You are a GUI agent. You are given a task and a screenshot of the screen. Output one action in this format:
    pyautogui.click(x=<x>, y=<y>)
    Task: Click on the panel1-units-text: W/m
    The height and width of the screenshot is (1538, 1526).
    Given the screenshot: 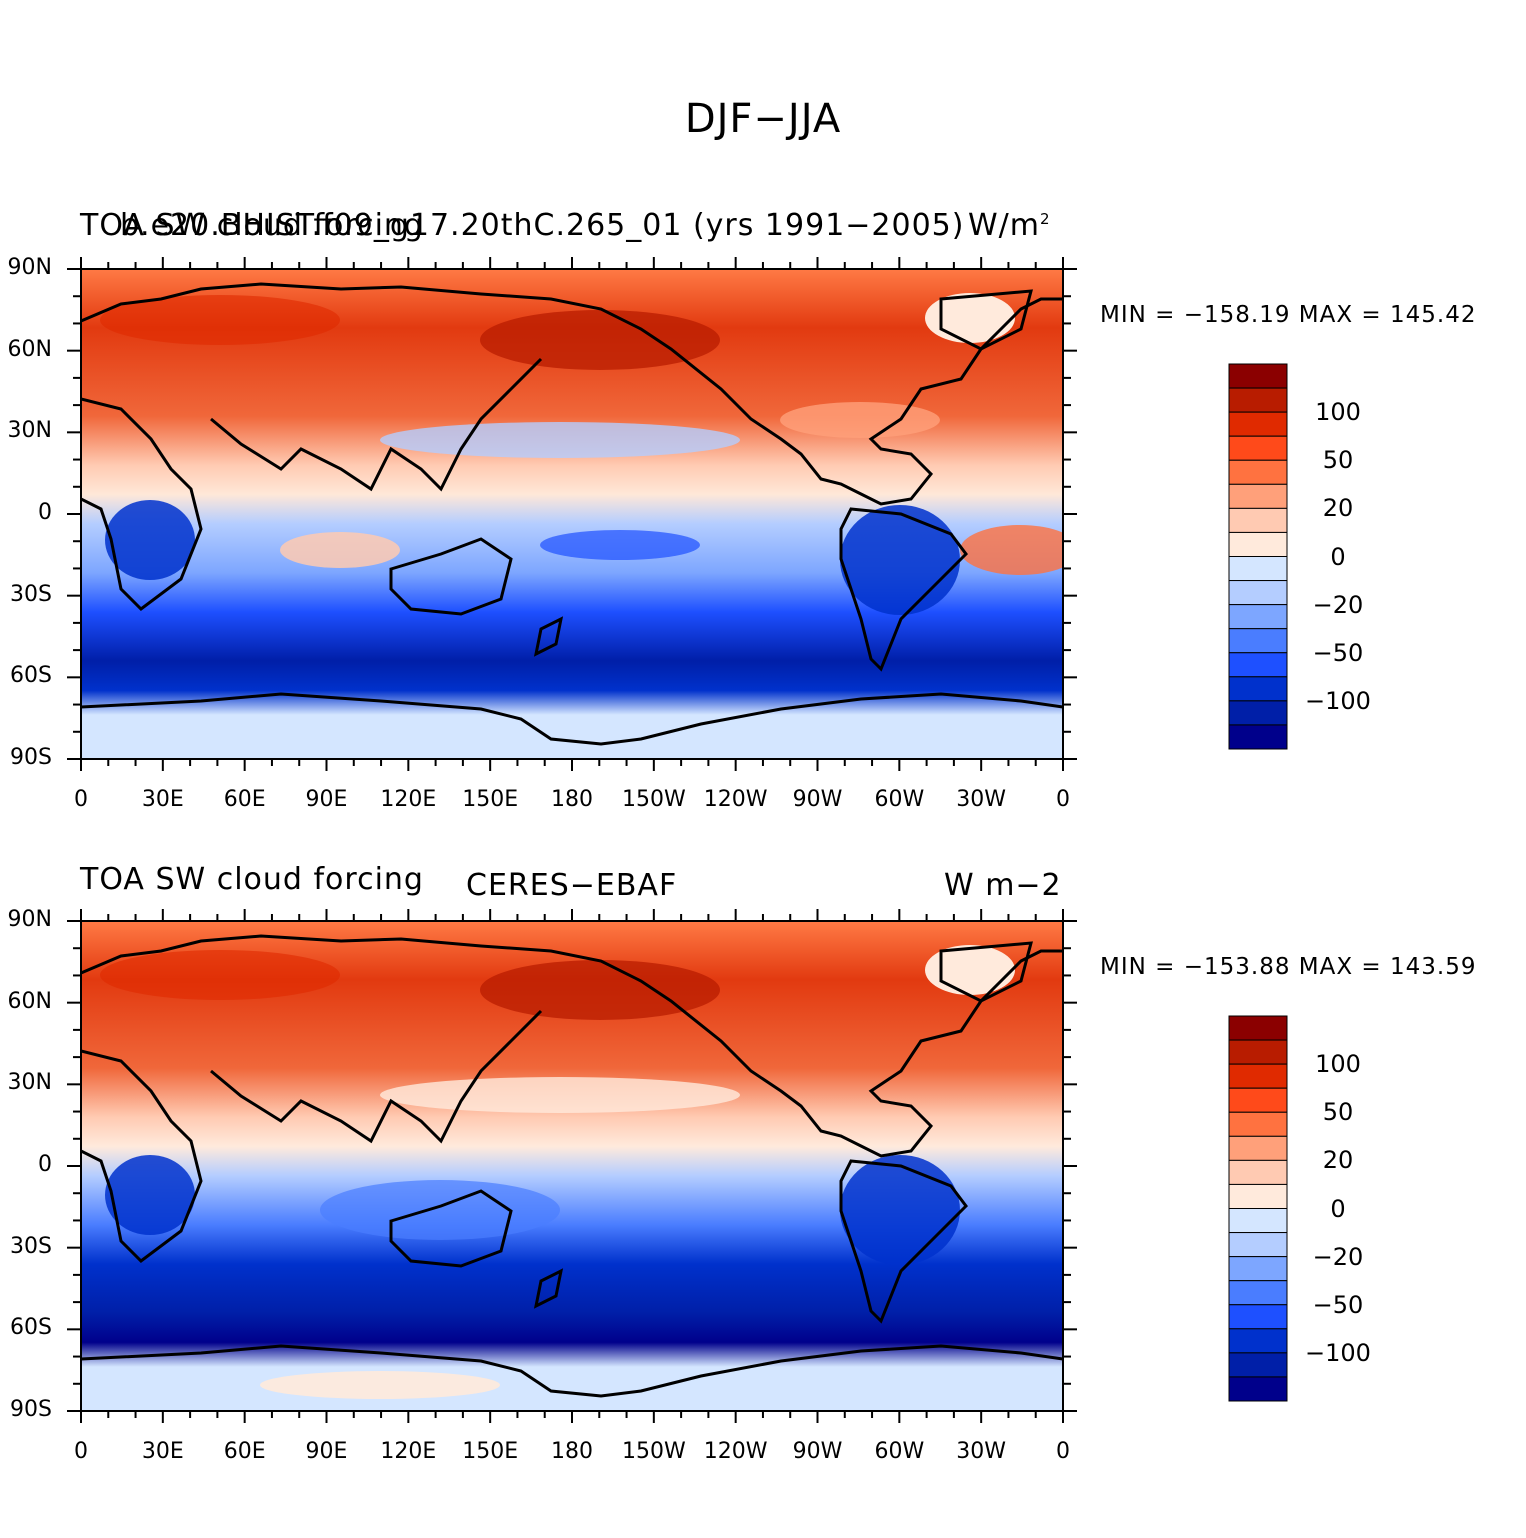 What is the action you would take?
    pyautogui.click(x=1004, y=225)
    